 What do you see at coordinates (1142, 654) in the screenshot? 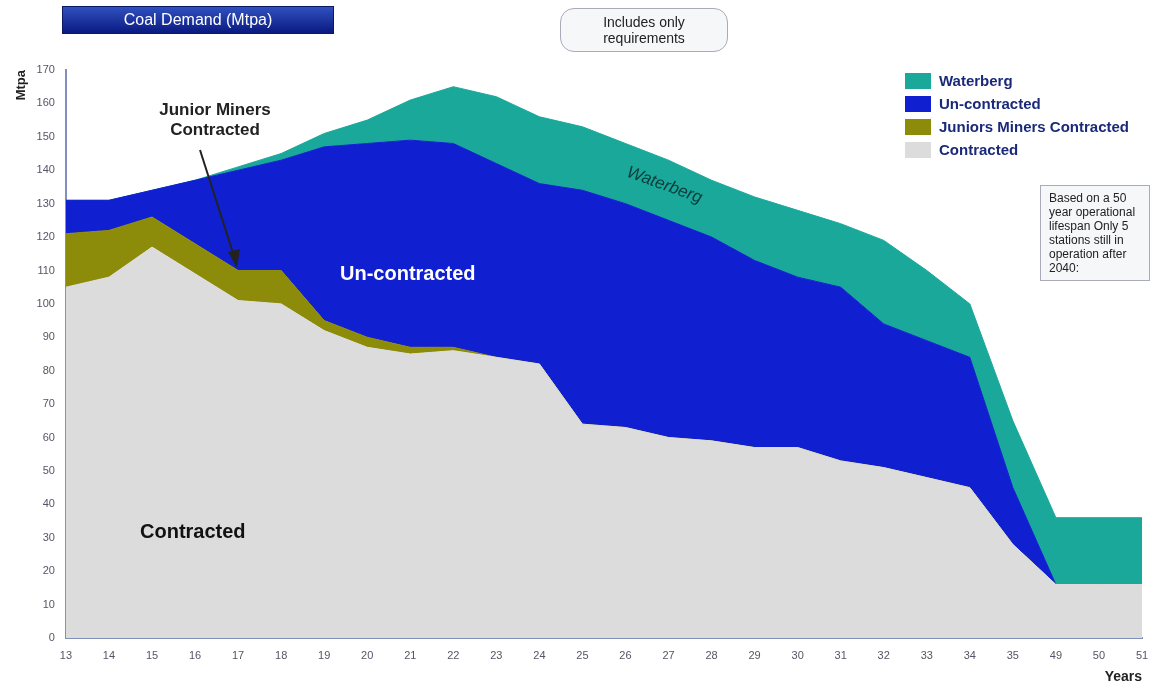
I see `x-tick-label: 51` at bounding box center [1142, 654].